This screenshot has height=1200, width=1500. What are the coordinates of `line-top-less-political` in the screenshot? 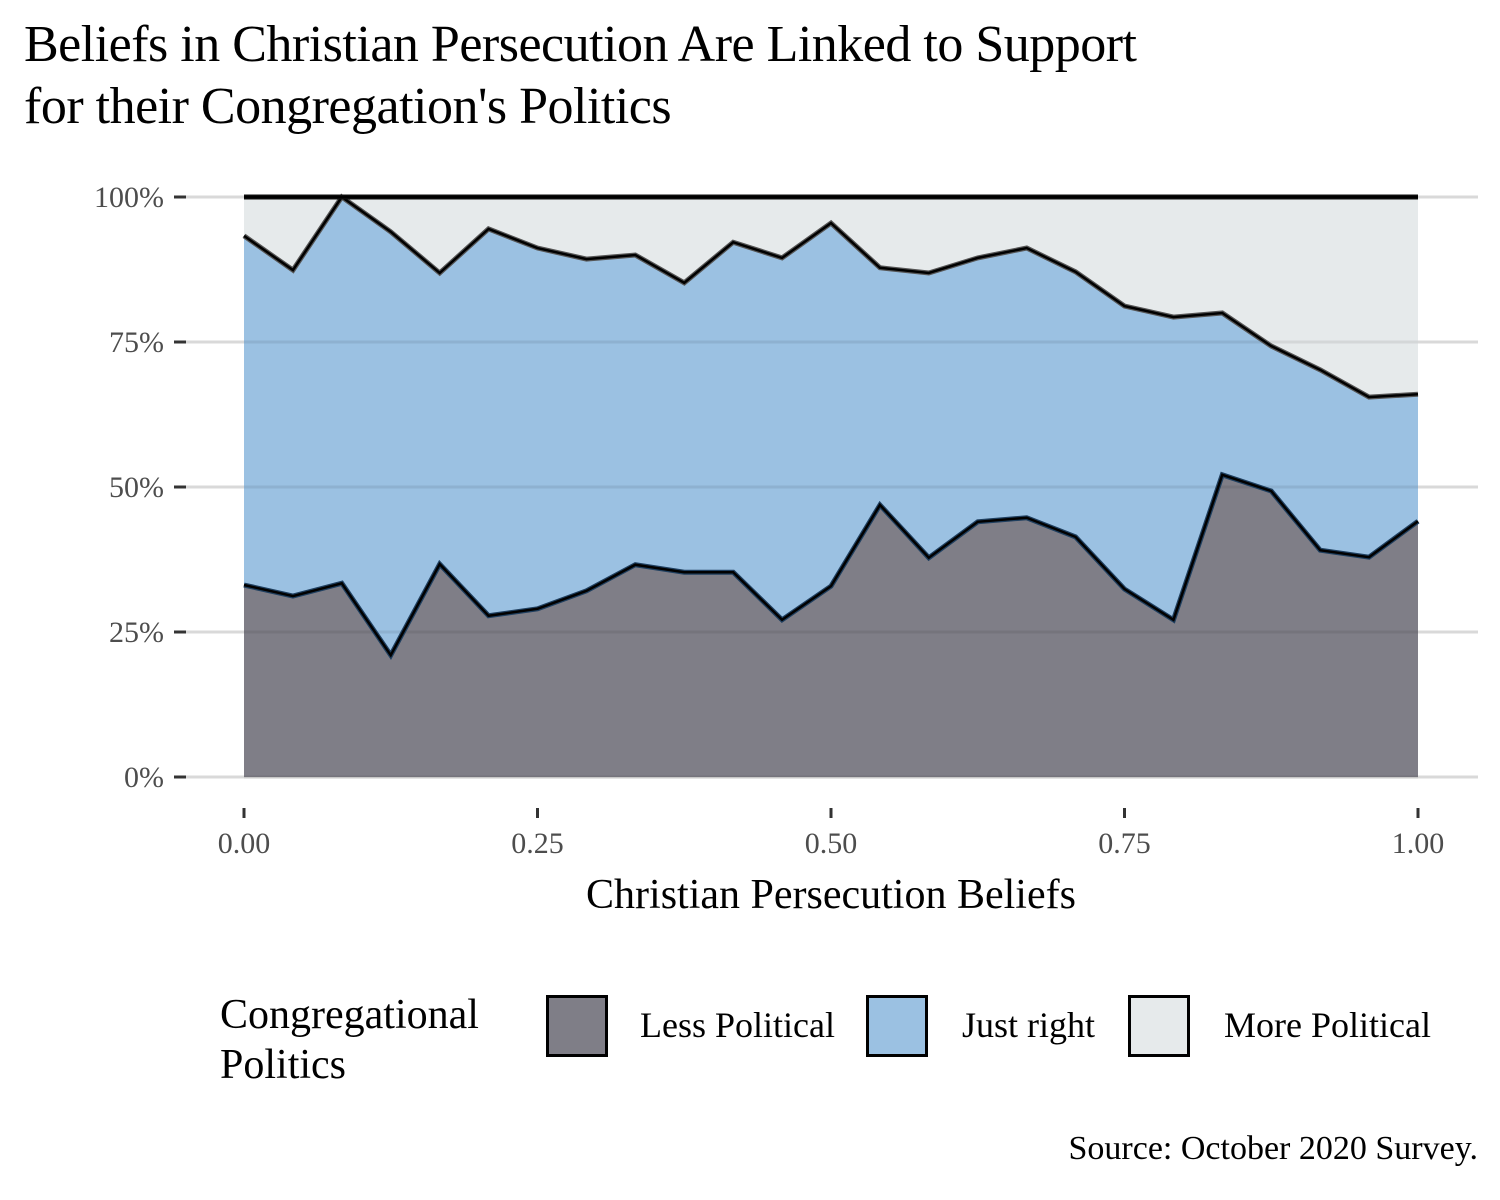 It's located at (831, 565).